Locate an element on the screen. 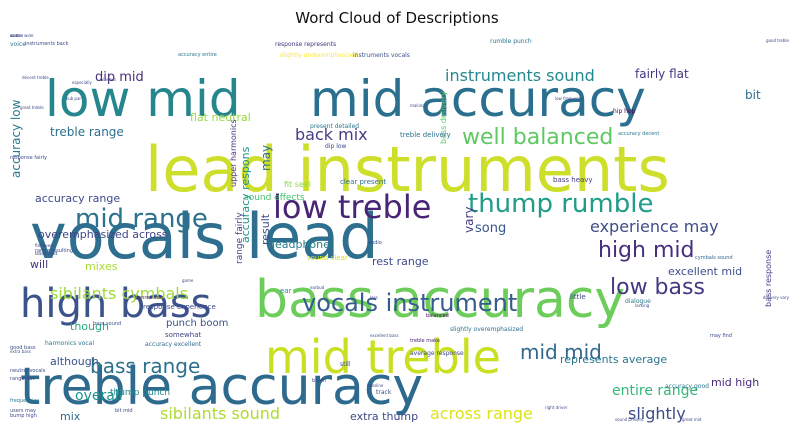  cloud-word: response represents is located at coordinates (306, 44).